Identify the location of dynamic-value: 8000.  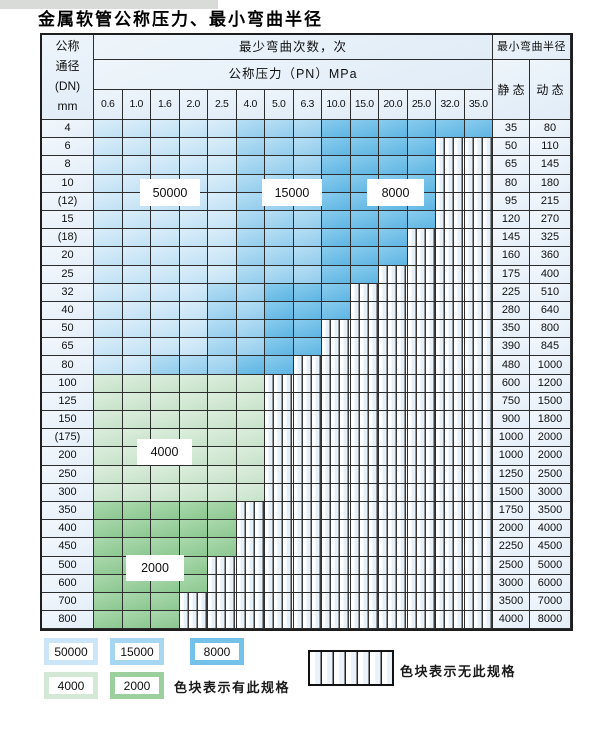
(550, 620).